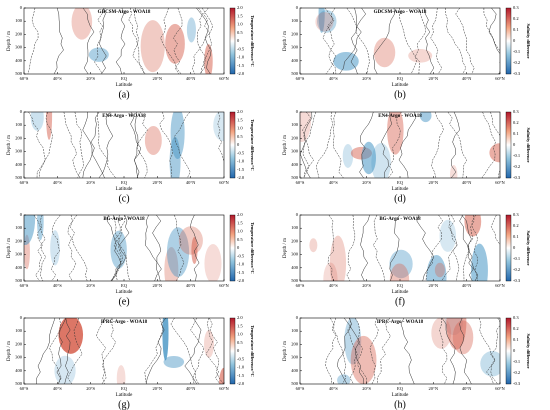 The width and height of the screenshot is (550, 410). I want to click on y-tick-label: 300, so click(295, 254).